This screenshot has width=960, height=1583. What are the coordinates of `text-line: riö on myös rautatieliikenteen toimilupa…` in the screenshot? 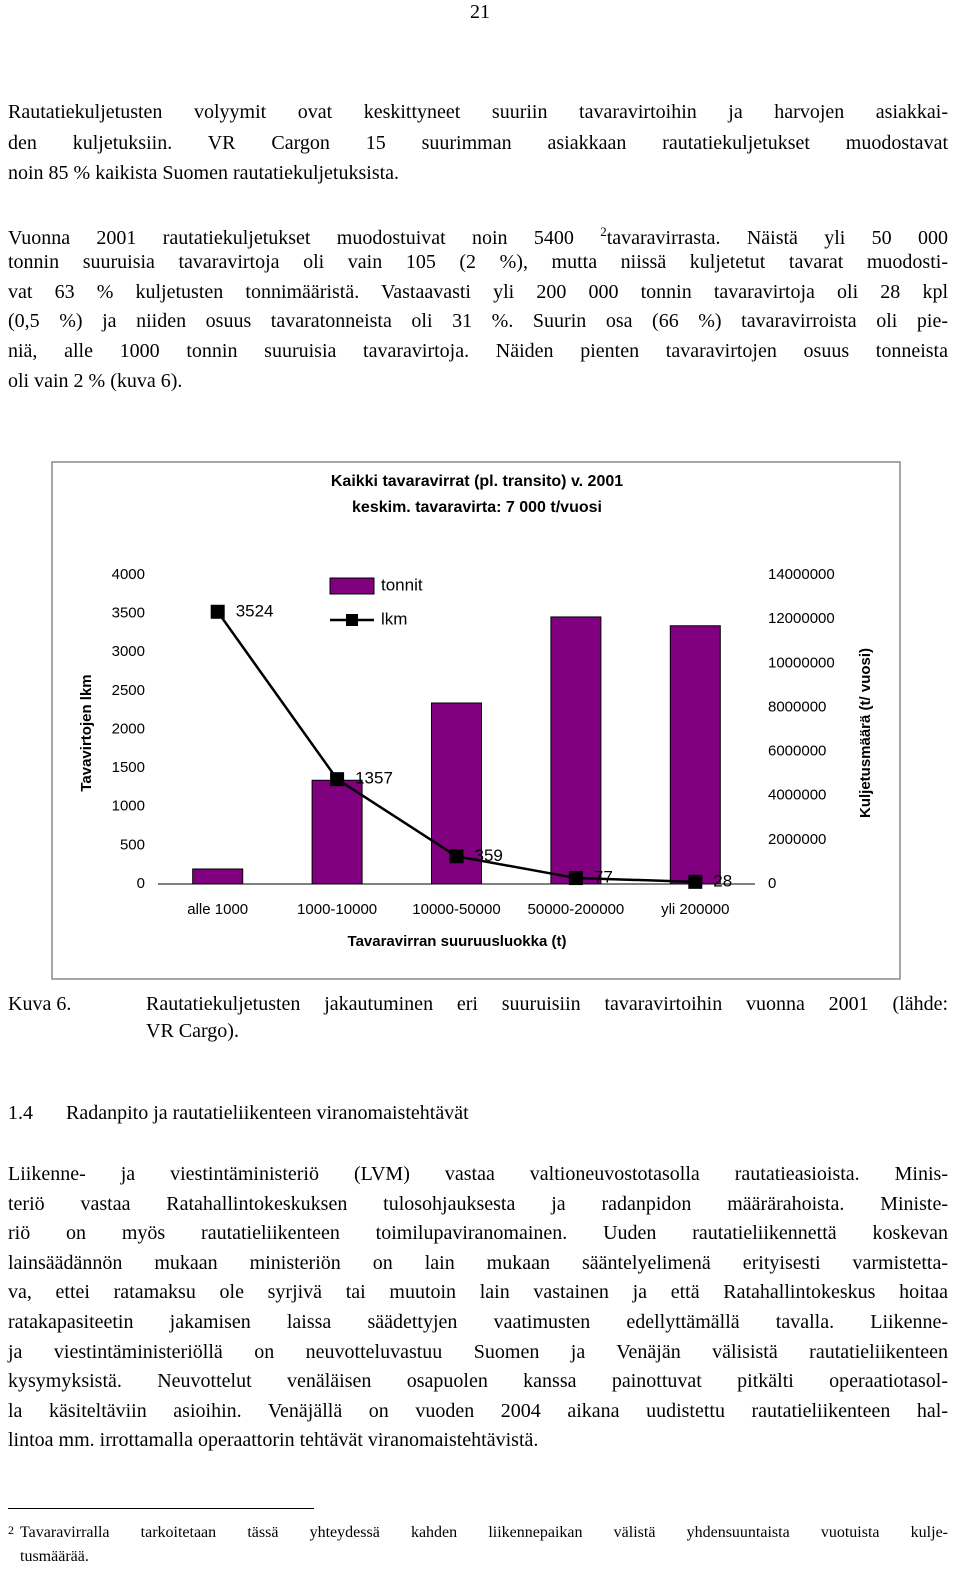 It's located at (478, 1233).